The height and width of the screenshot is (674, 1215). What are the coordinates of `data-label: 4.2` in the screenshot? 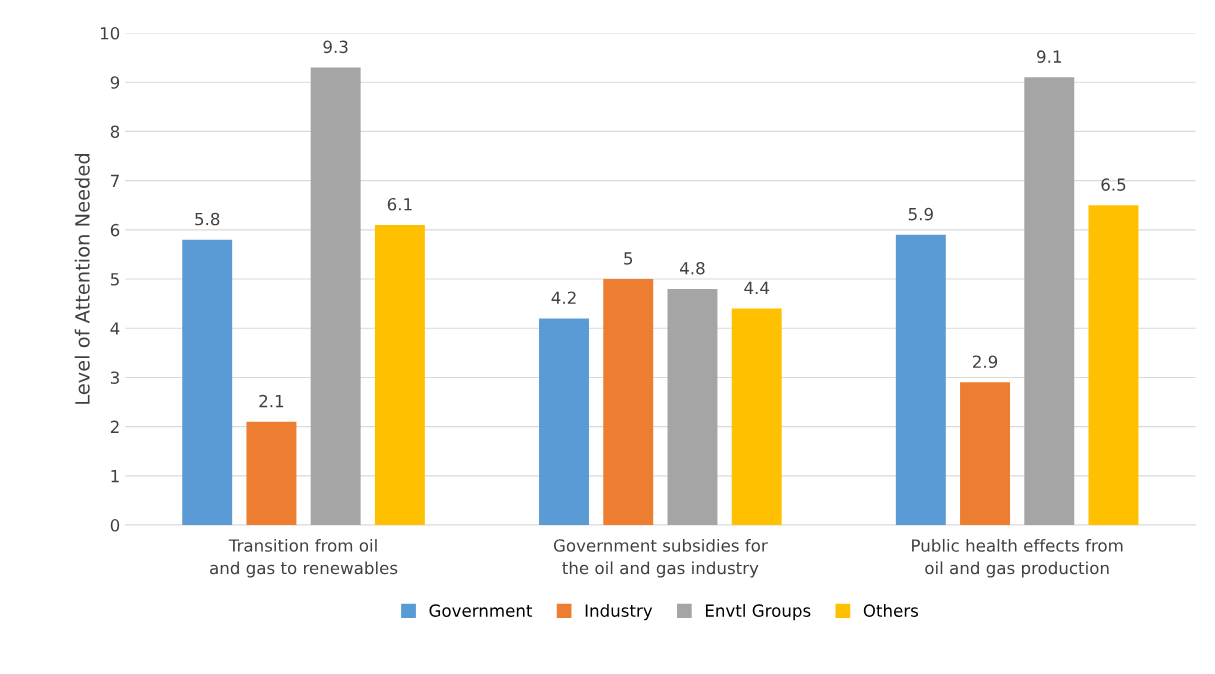 It's located at (563, 297).